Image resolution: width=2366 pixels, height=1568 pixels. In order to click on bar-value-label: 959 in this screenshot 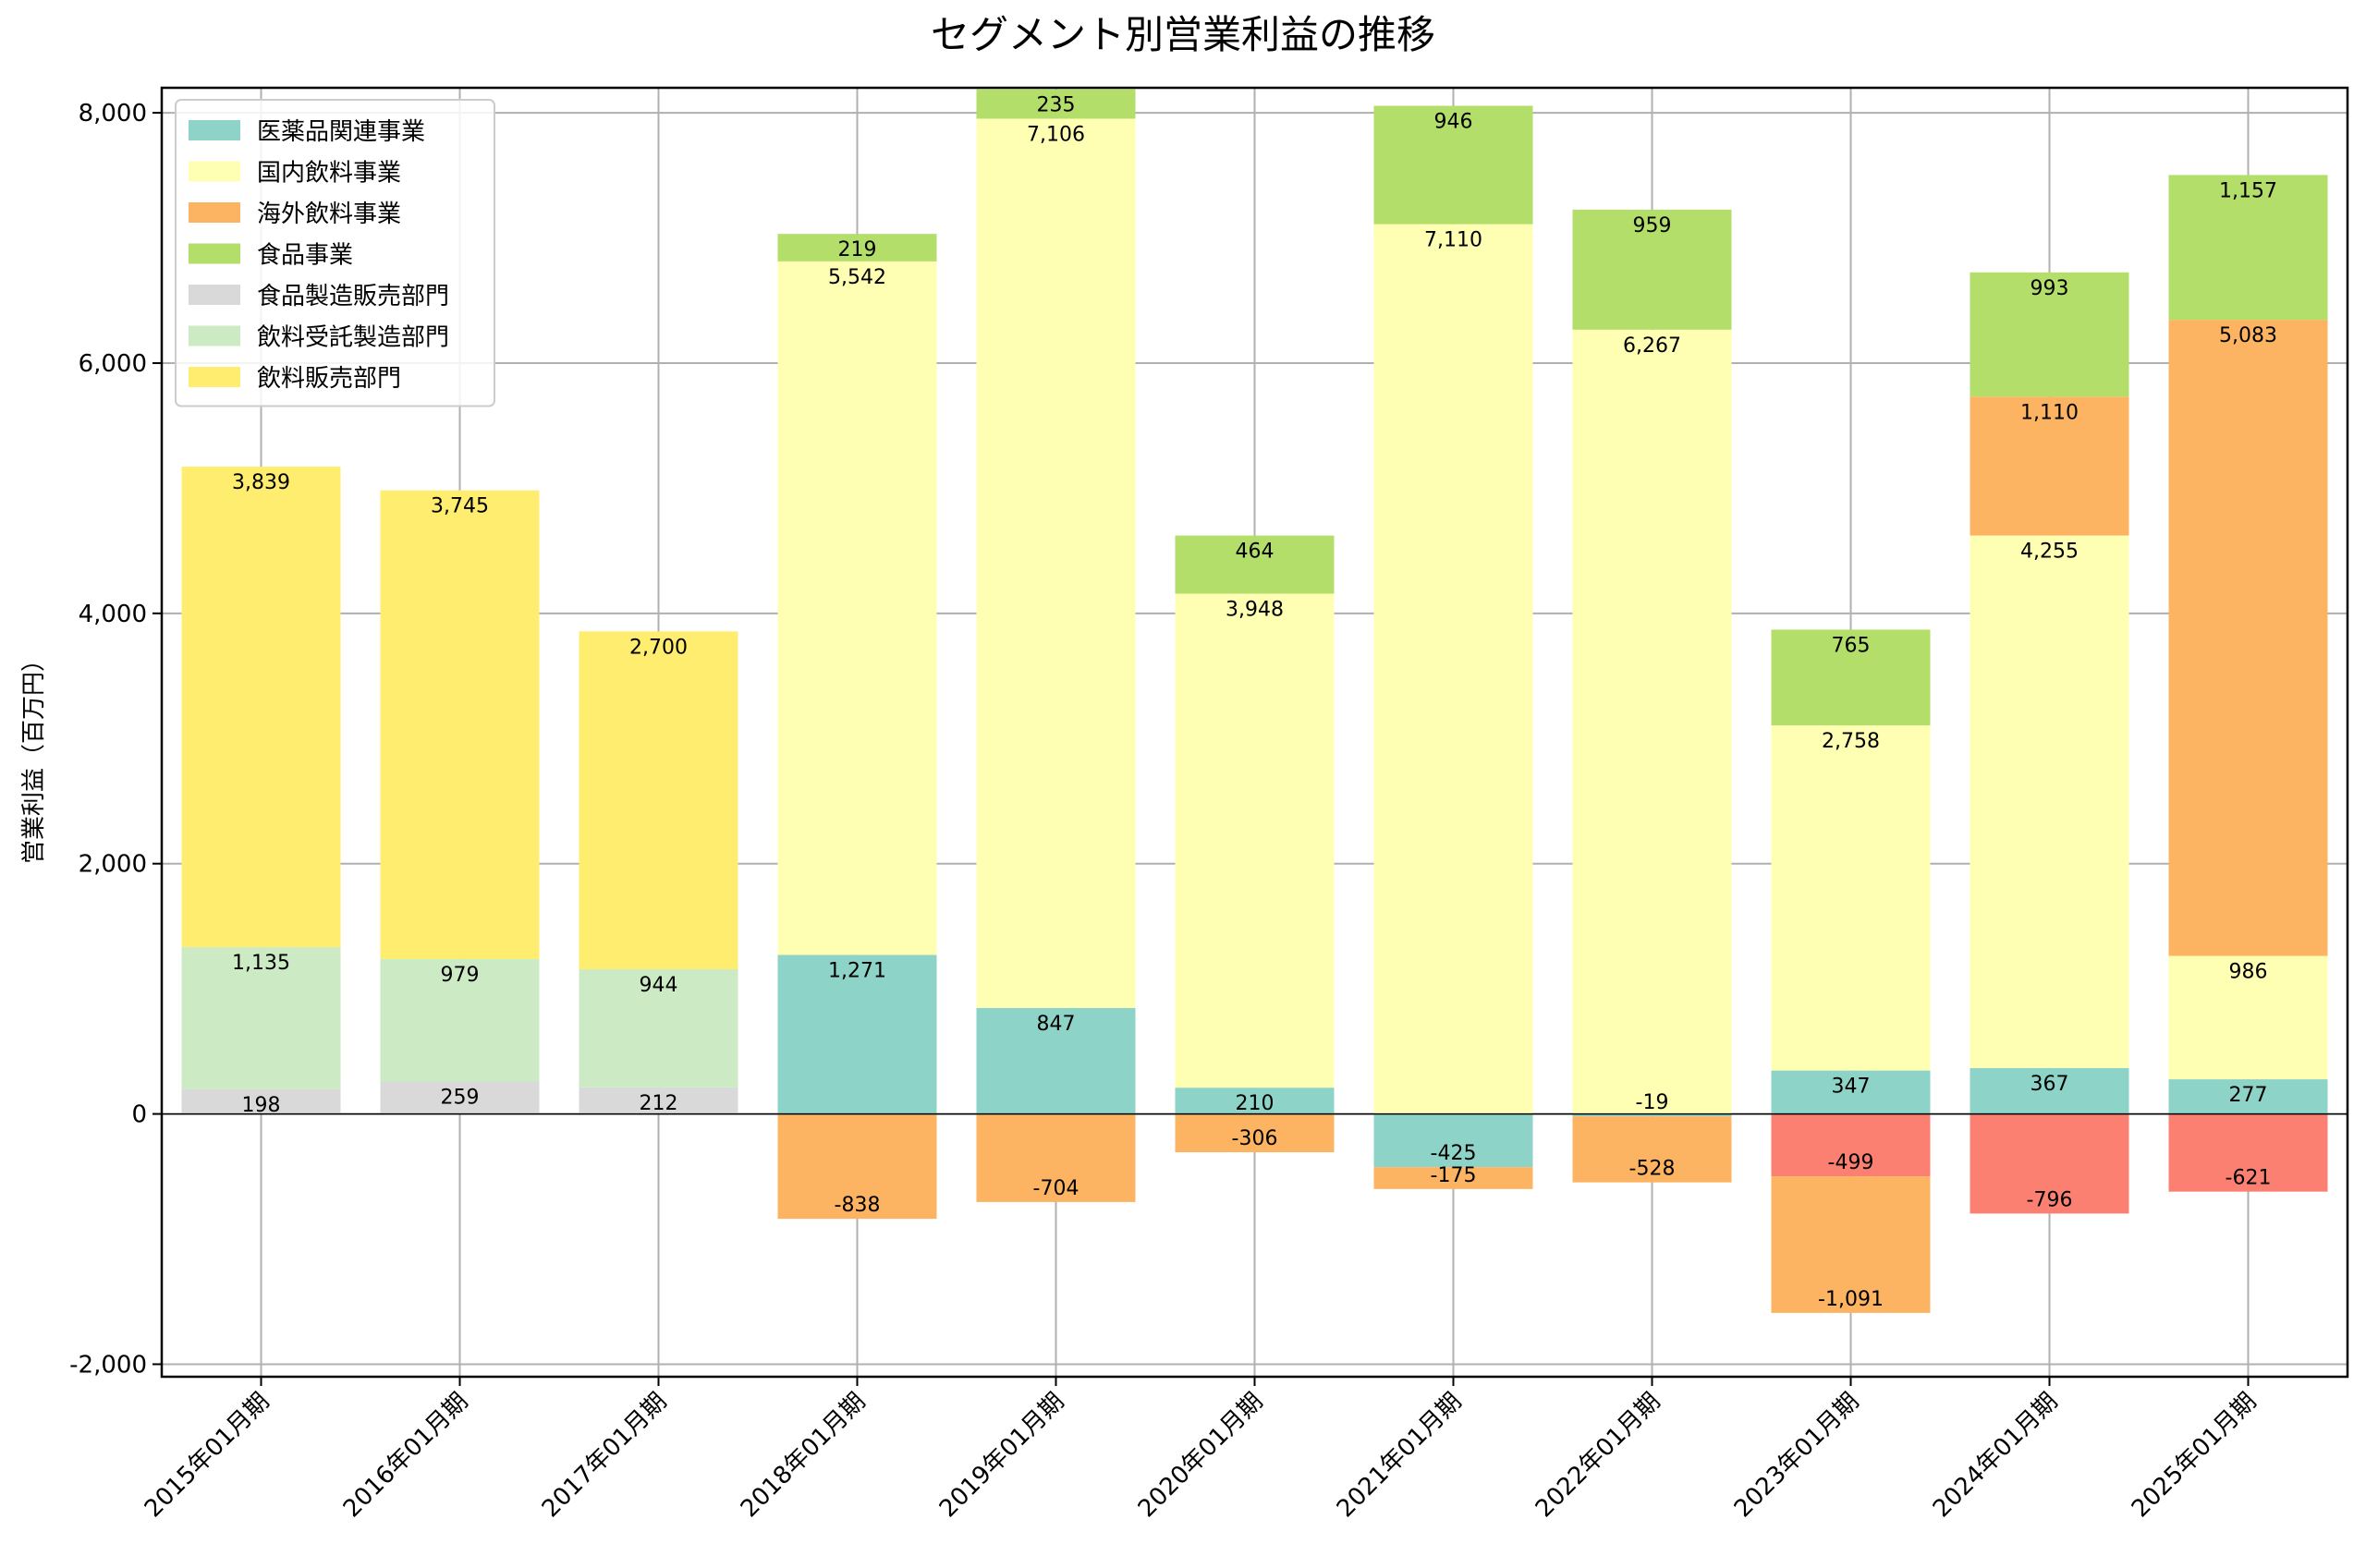, I will do `click(1652, 225)`.